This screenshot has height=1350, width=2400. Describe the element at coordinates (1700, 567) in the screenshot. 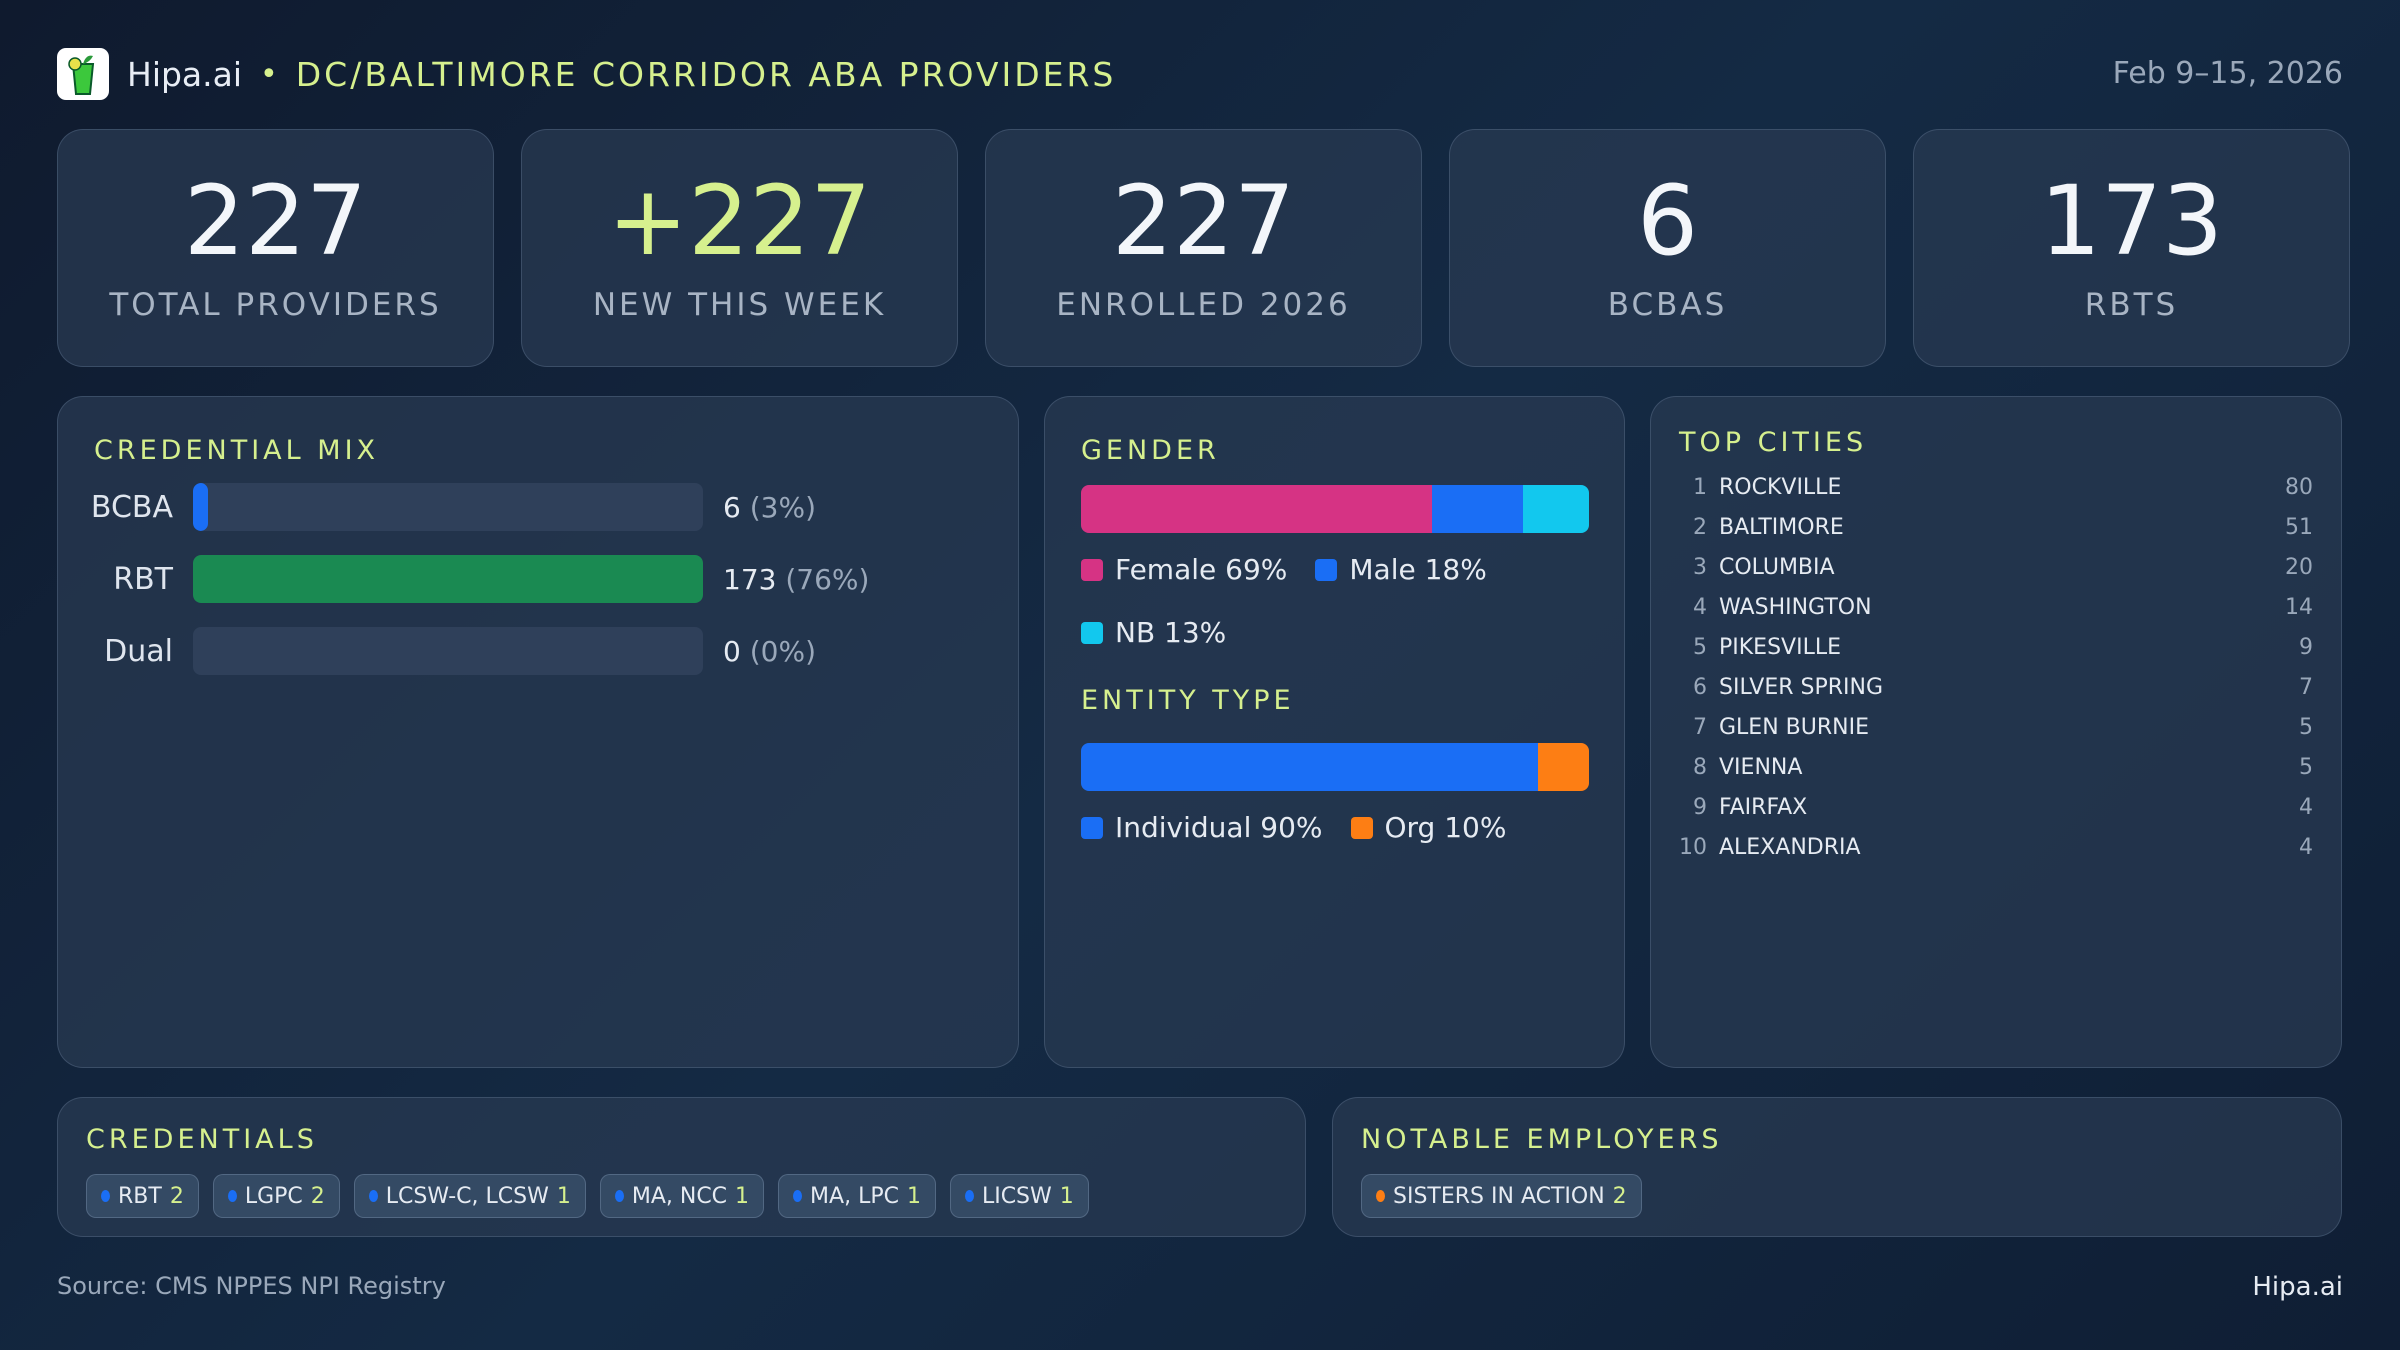

I see `city-rank: 3` at that location.